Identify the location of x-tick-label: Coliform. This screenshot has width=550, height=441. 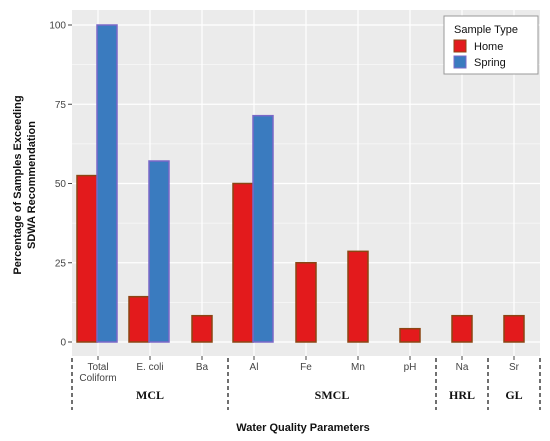
(97, 378).